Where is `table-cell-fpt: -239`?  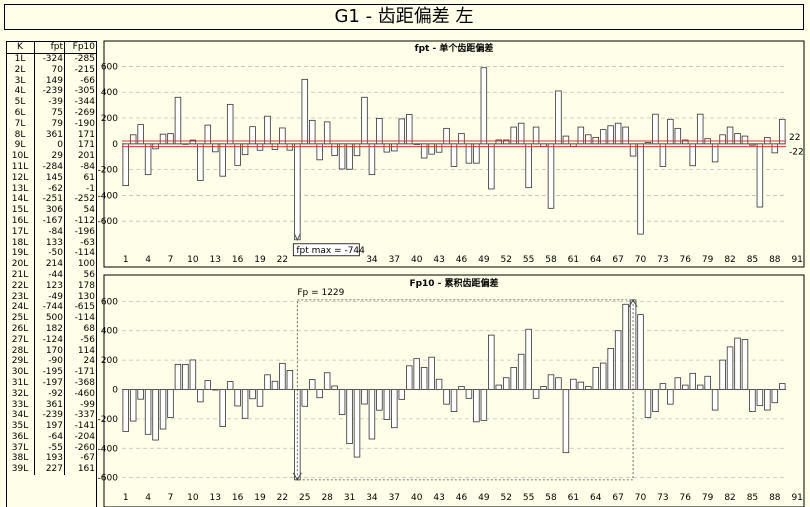 table-cell-fpt: -239 is located at coordinates (49, 92).